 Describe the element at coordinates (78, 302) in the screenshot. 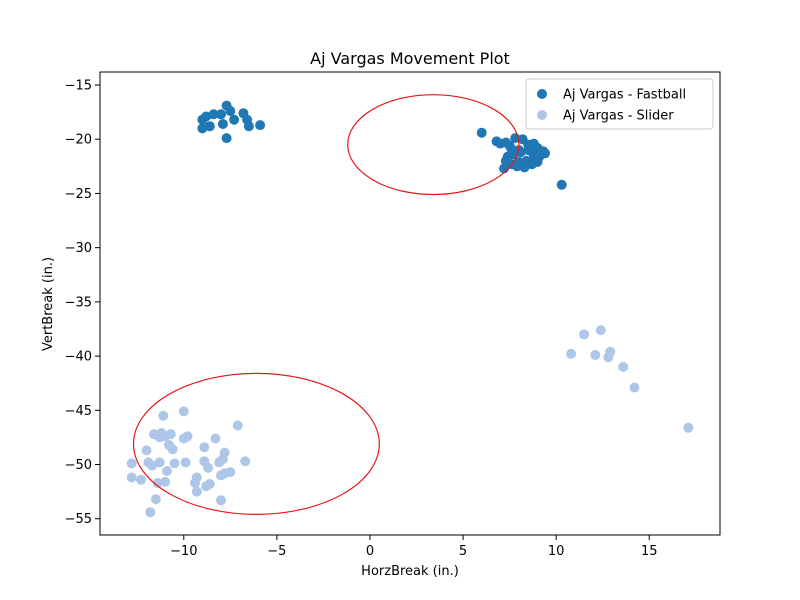

I see `y-tick-label: −35` at that location.